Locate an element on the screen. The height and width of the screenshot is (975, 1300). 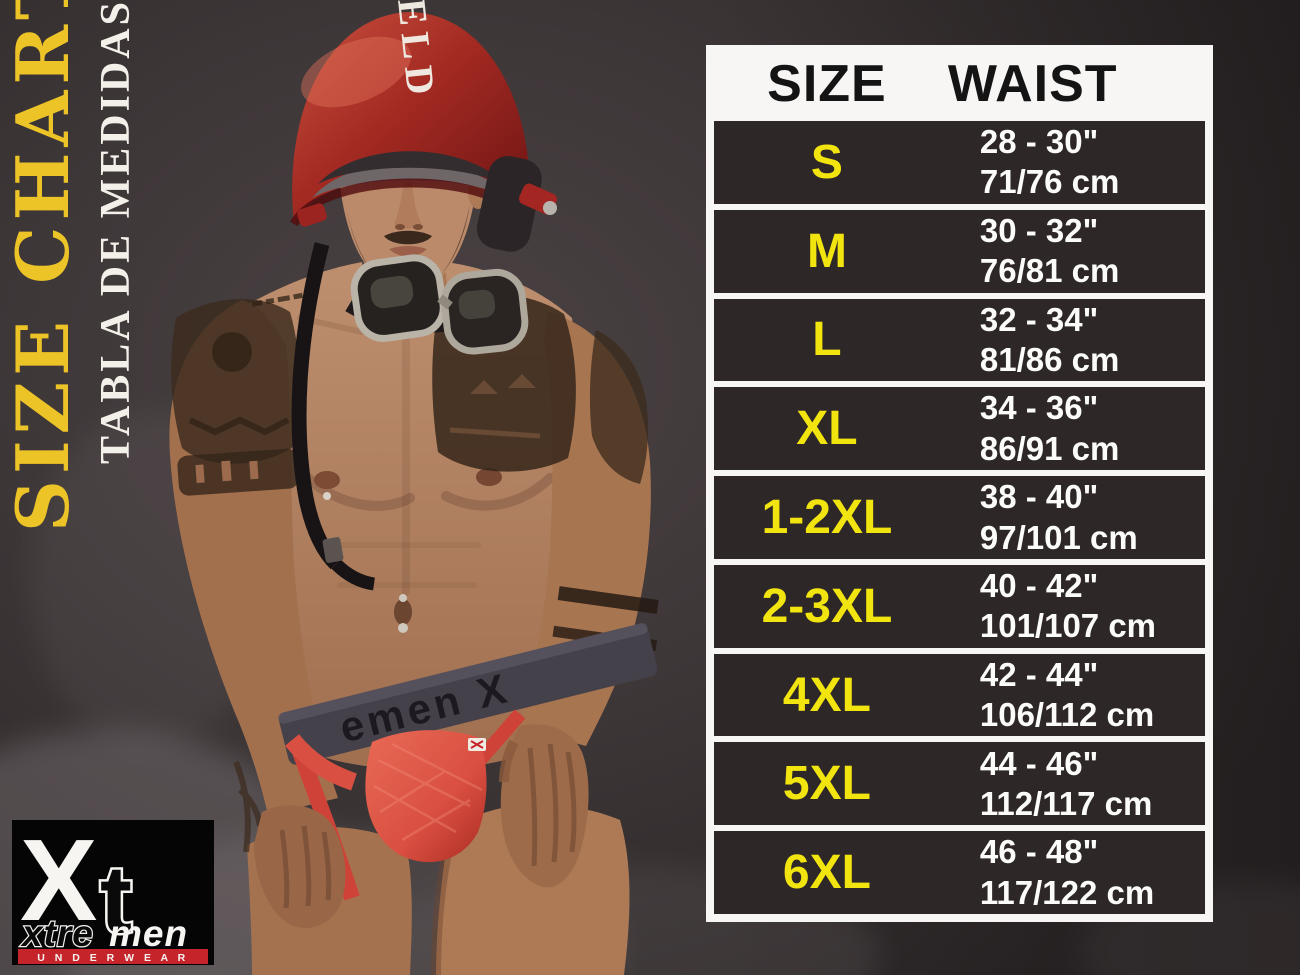
column-header-waist: WAIST is located at coordinates (1032, 84).